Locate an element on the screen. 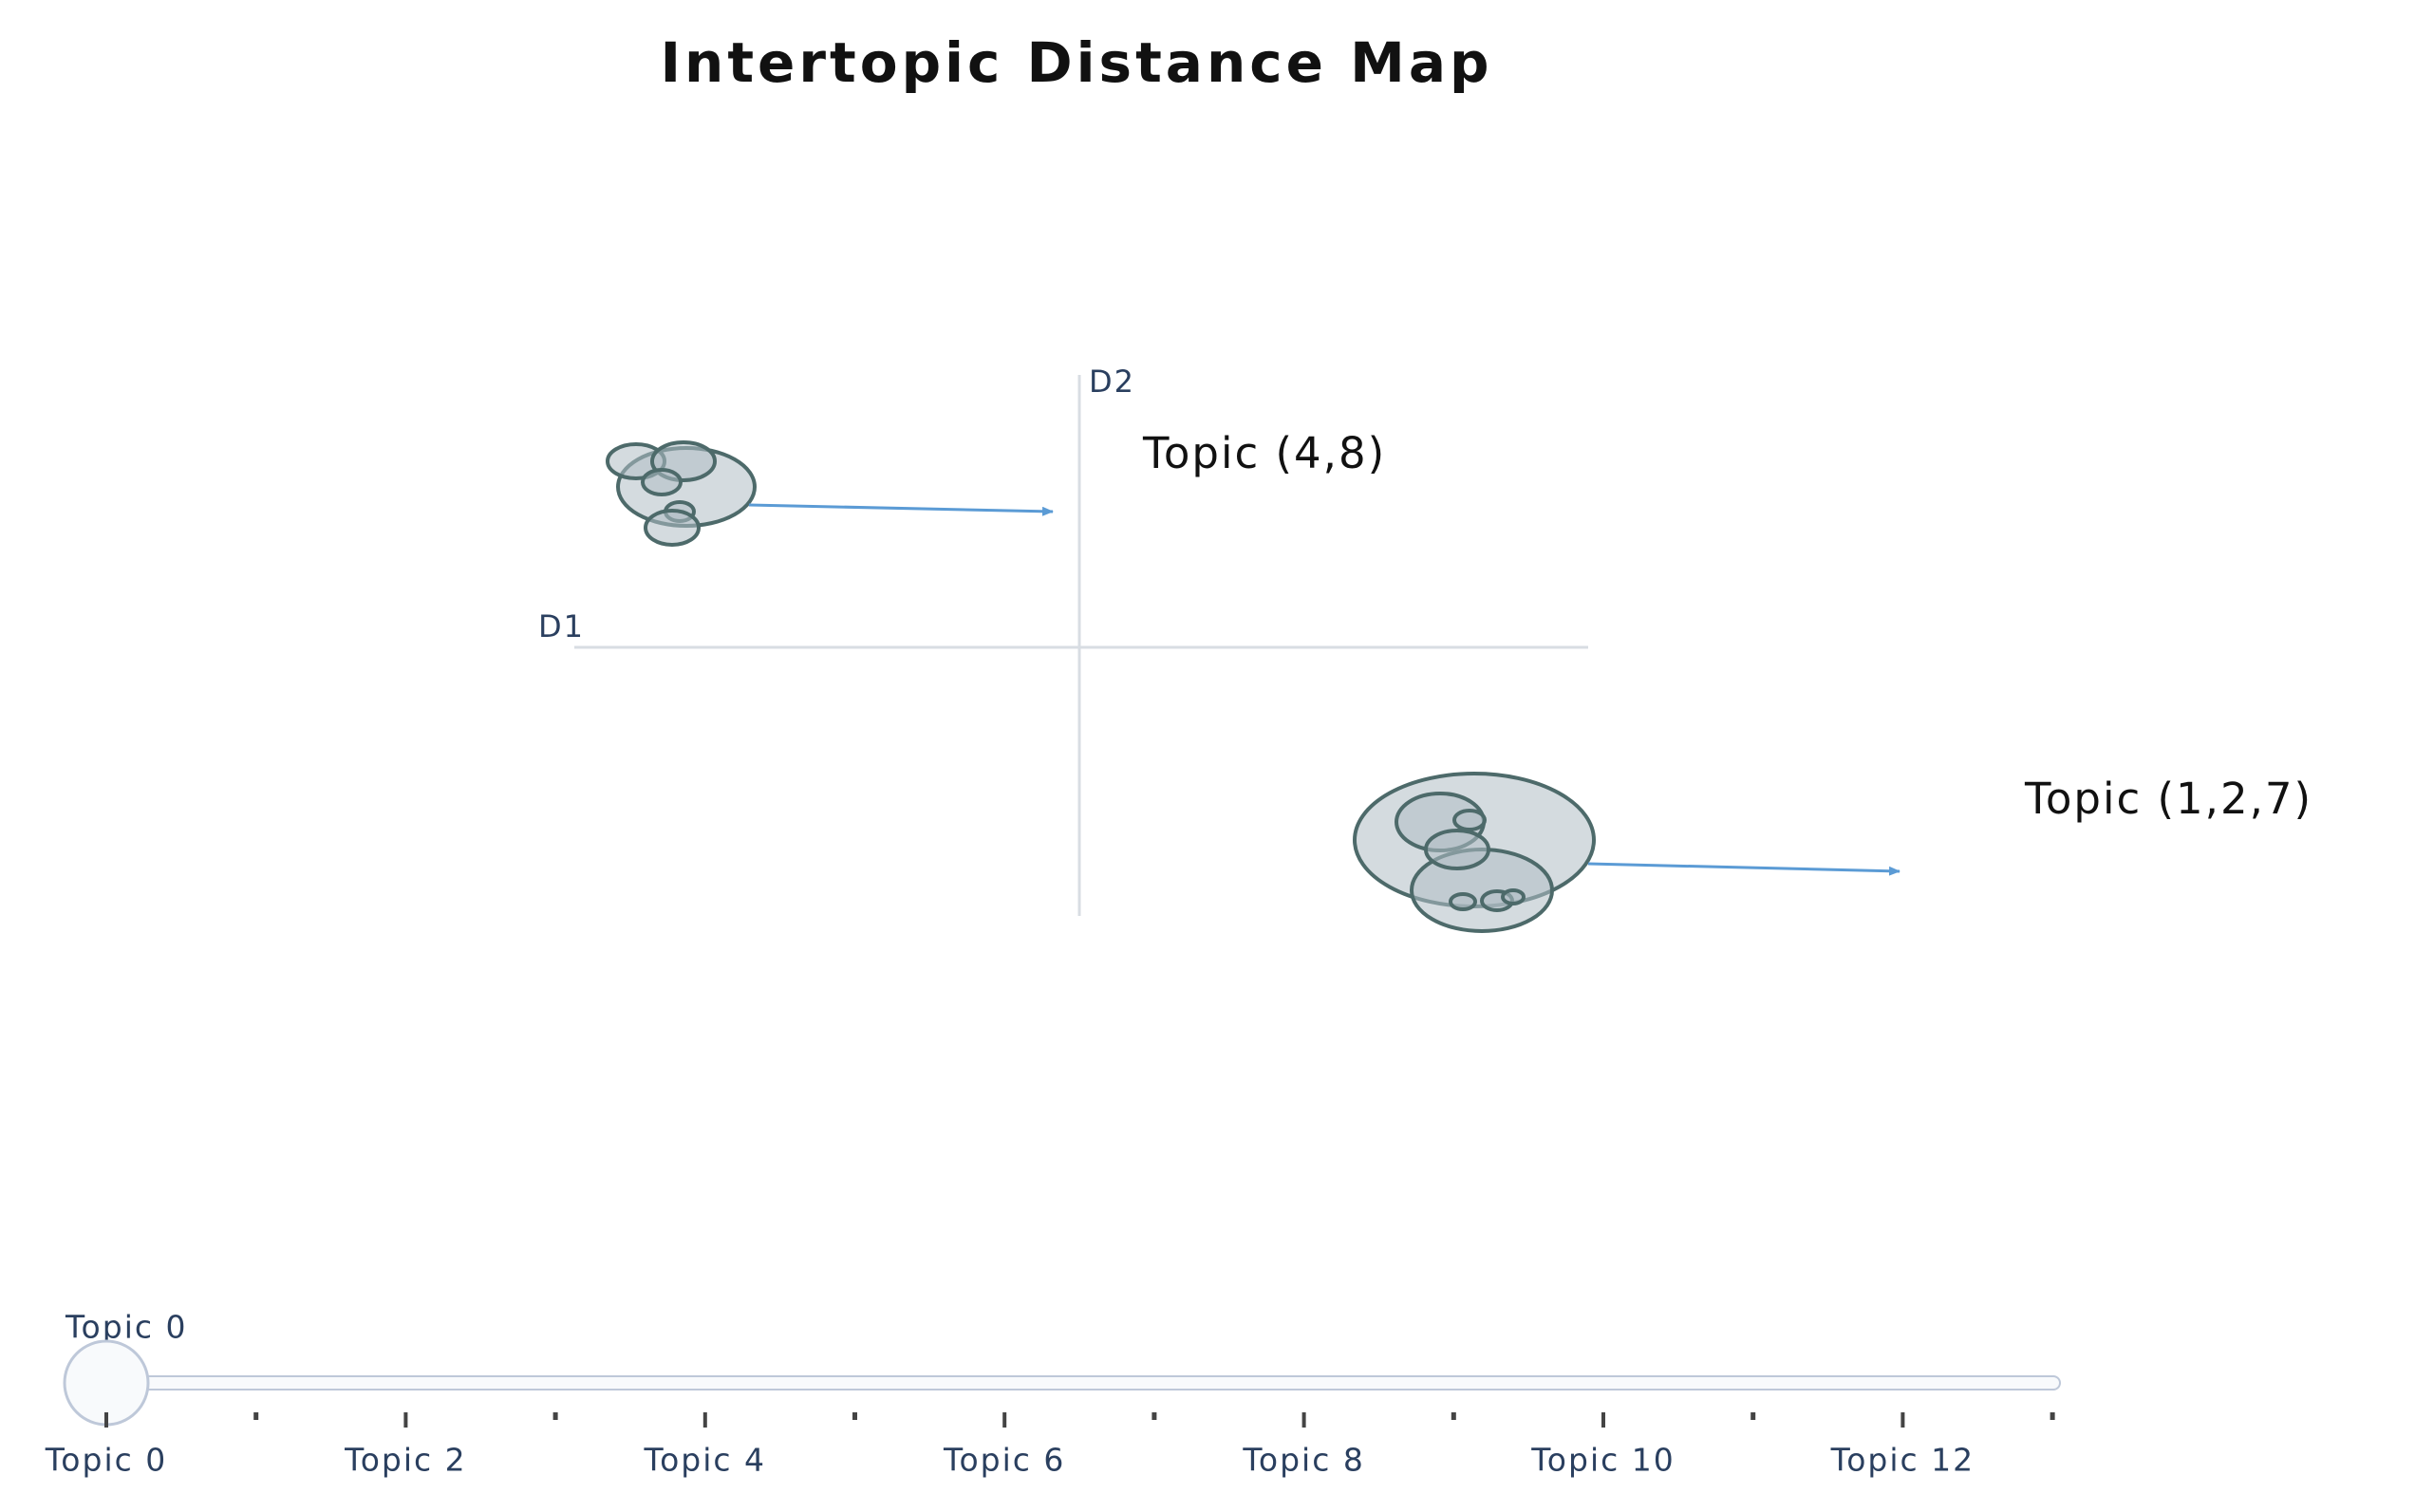 Image resolution: width=2434 pixels, height=1512 pixels. slider-step-label: Topic 0 is located at coordinates (106, 1461).